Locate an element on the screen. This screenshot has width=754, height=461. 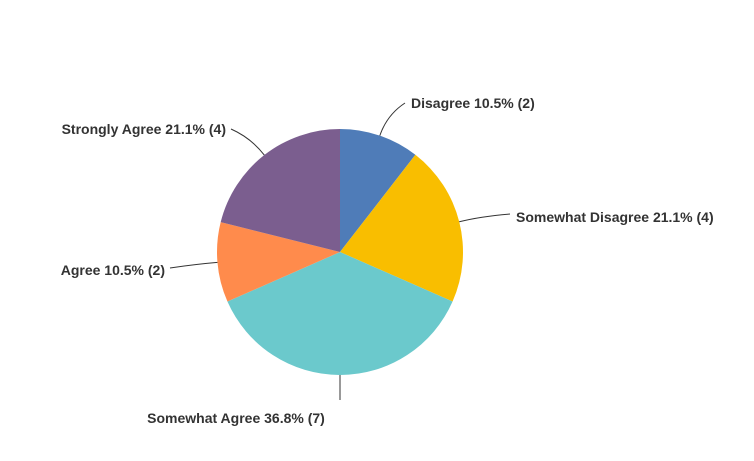
pie-slice-disagree is located at coordinates (378, 190).